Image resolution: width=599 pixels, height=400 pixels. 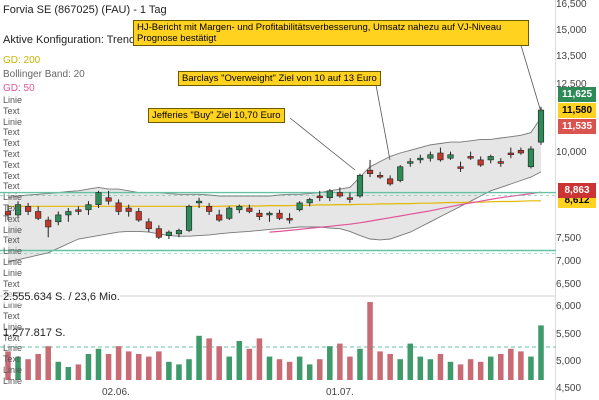 I want to click on price-tag-low: 11,535, so click(x=577, y=126).